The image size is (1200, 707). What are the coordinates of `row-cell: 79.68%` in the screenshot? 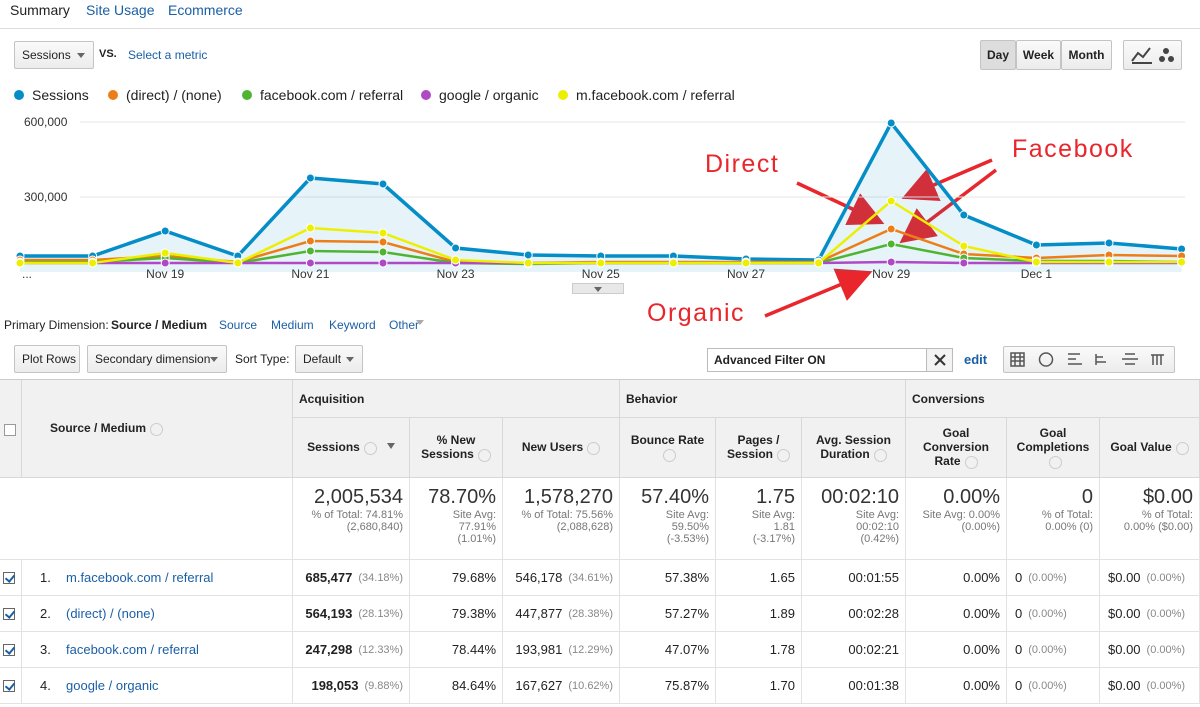 It's located at (456, 578).